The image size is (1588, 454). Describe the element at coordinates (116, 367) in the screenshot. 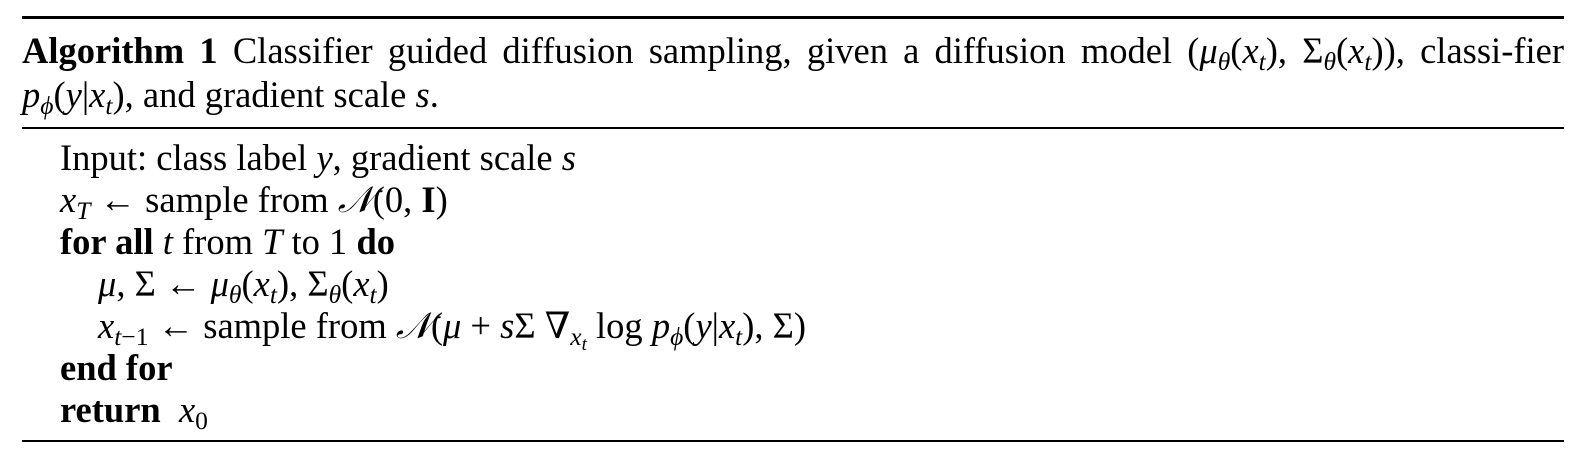

I see `keyword-end-for: end for` at that location.